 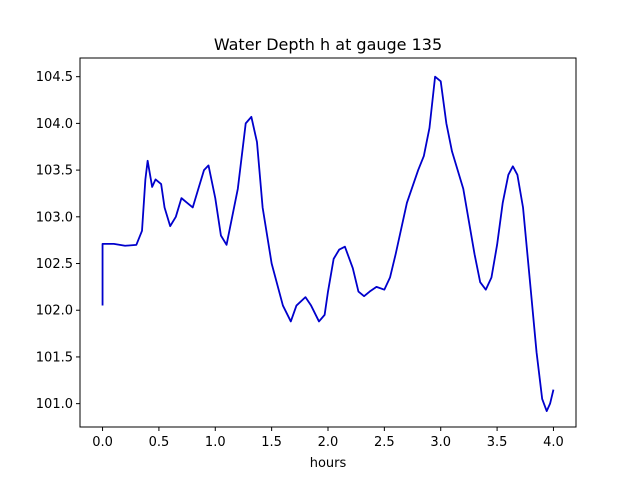 What do you see at coordinates (328, 44) in the screenshot?
I see `chart-title: Water Depth h at gauge 135` at bounding box center [328, 44].